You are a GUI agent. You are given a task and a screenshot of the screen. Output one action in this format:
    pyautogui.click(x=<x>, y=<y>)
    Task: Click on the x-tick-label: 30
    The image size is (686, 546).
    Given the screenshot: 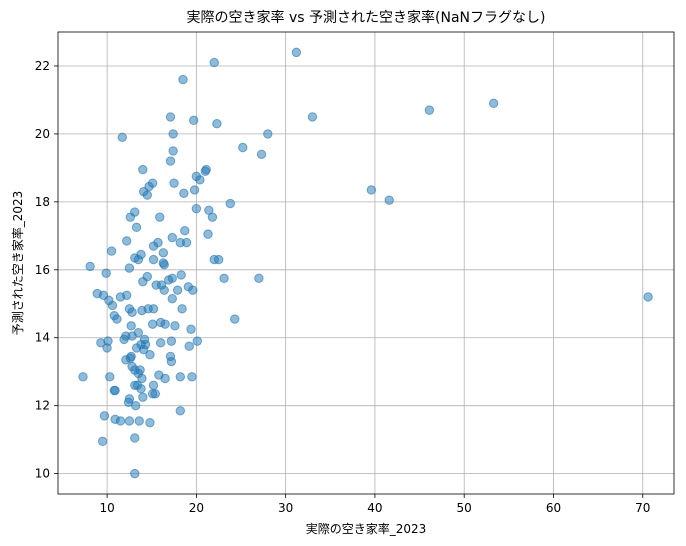 What is the action you would take?
    pyautogui.click(x=285, y=508)
    